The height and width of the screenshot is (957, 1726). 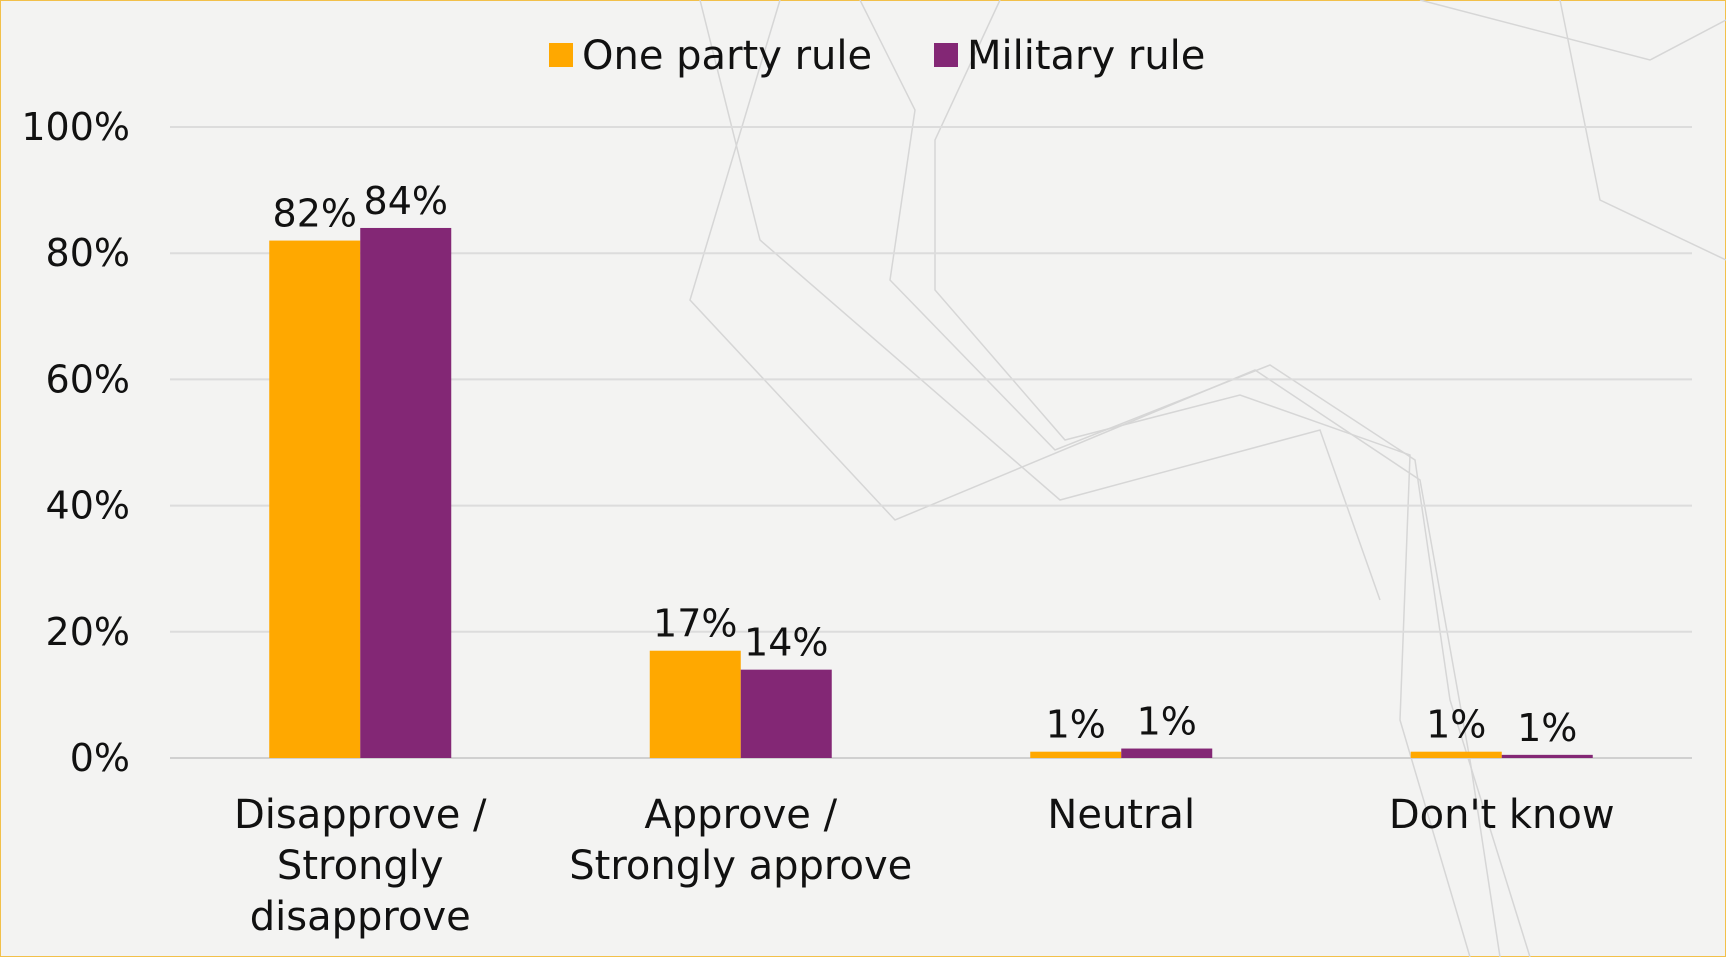 What do you see at coordinates (75, 127) in the screenshot?
I see `y-tick-label: 100%` at bounding box center [75, 127].